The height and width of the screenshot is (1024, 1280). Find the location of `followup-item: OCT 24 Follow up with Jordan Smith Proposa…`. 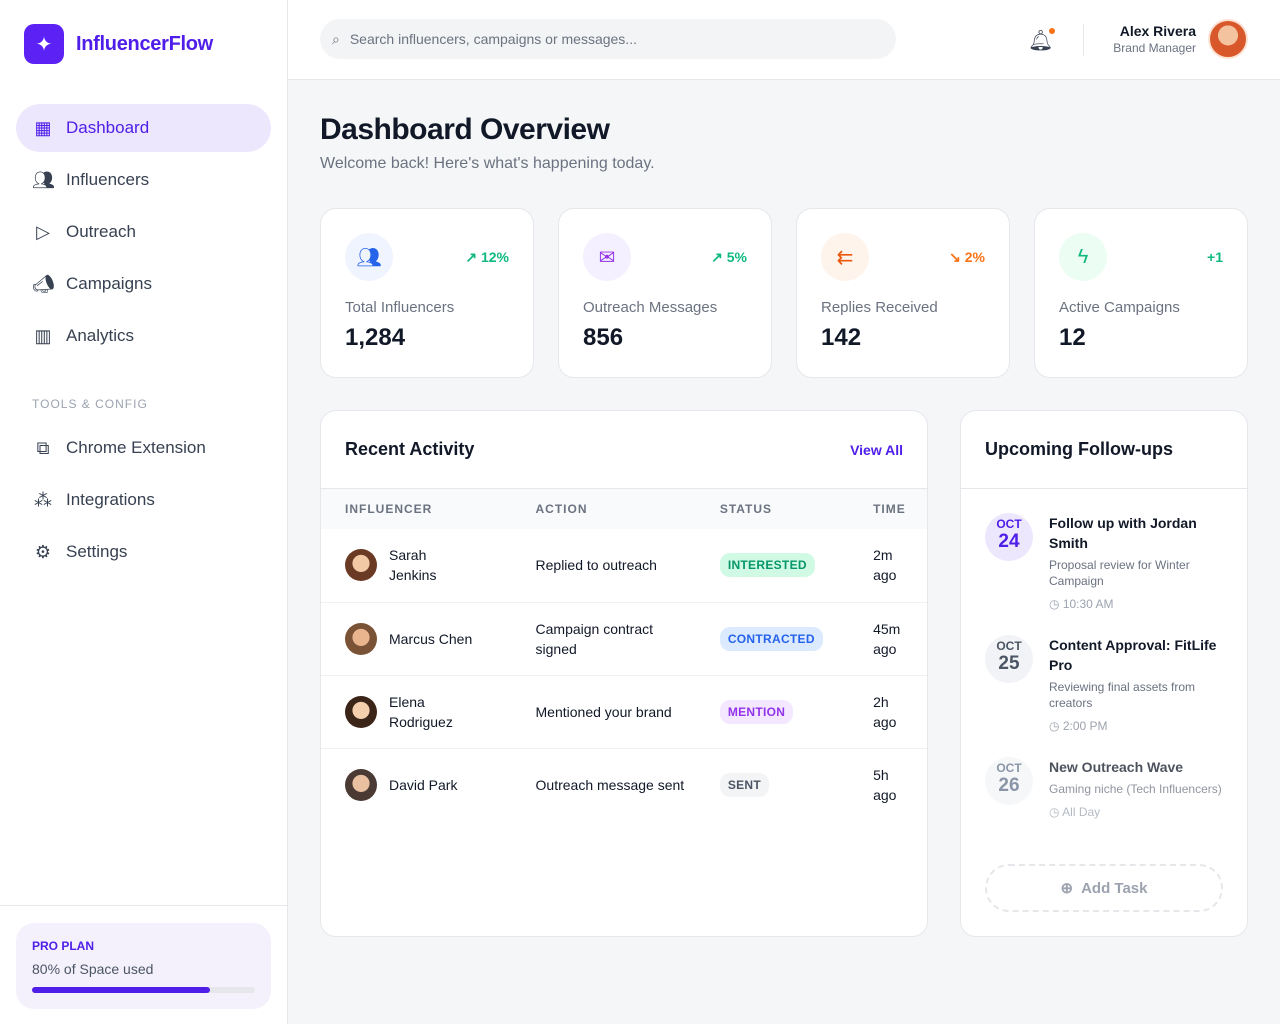

followup-item: OCT 24 Follow up with Jordan Smith Proposa… is located at coordinates (1104, 562).